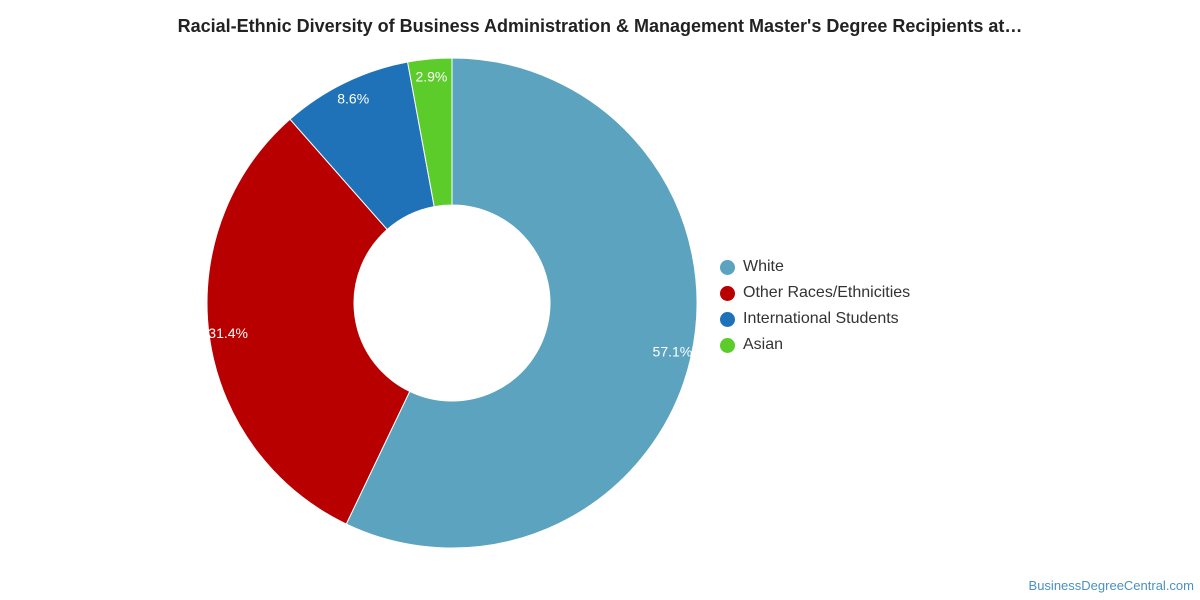 This screenshot has width=1200, height=600. I want to click on legend-label: International Students, so click(821, 318).